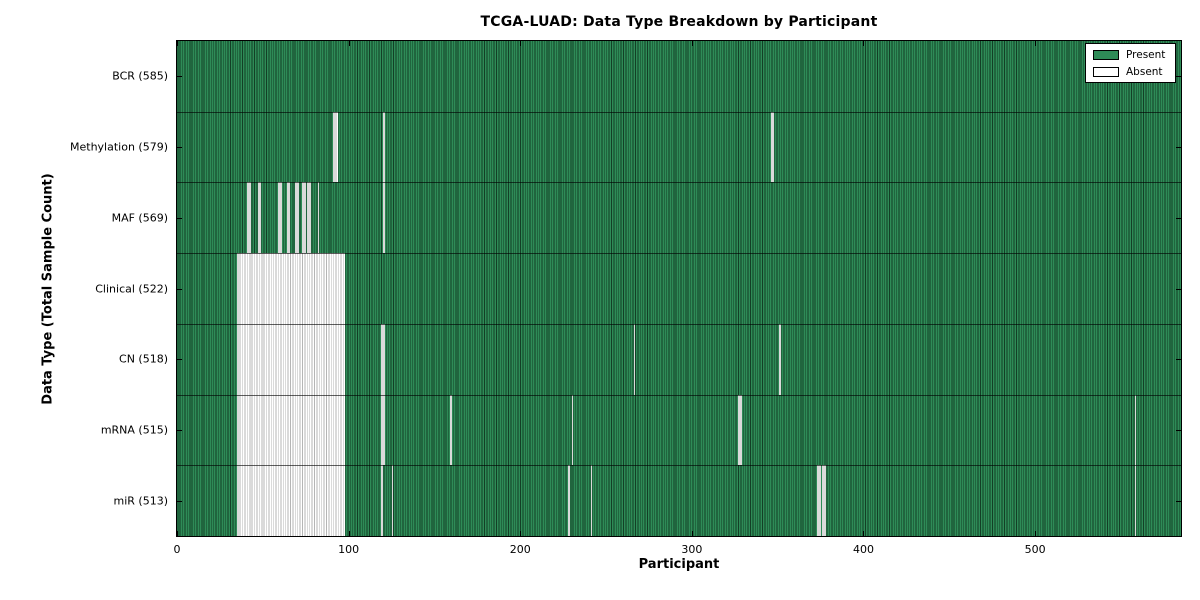 The width and height of the screenshot is (1200, 600). What do you see at coordinates (48, 289) in the screenshot?
I see `y-axis-label: Data Type (Total Sample Count)` at bounding box center [48, 289].